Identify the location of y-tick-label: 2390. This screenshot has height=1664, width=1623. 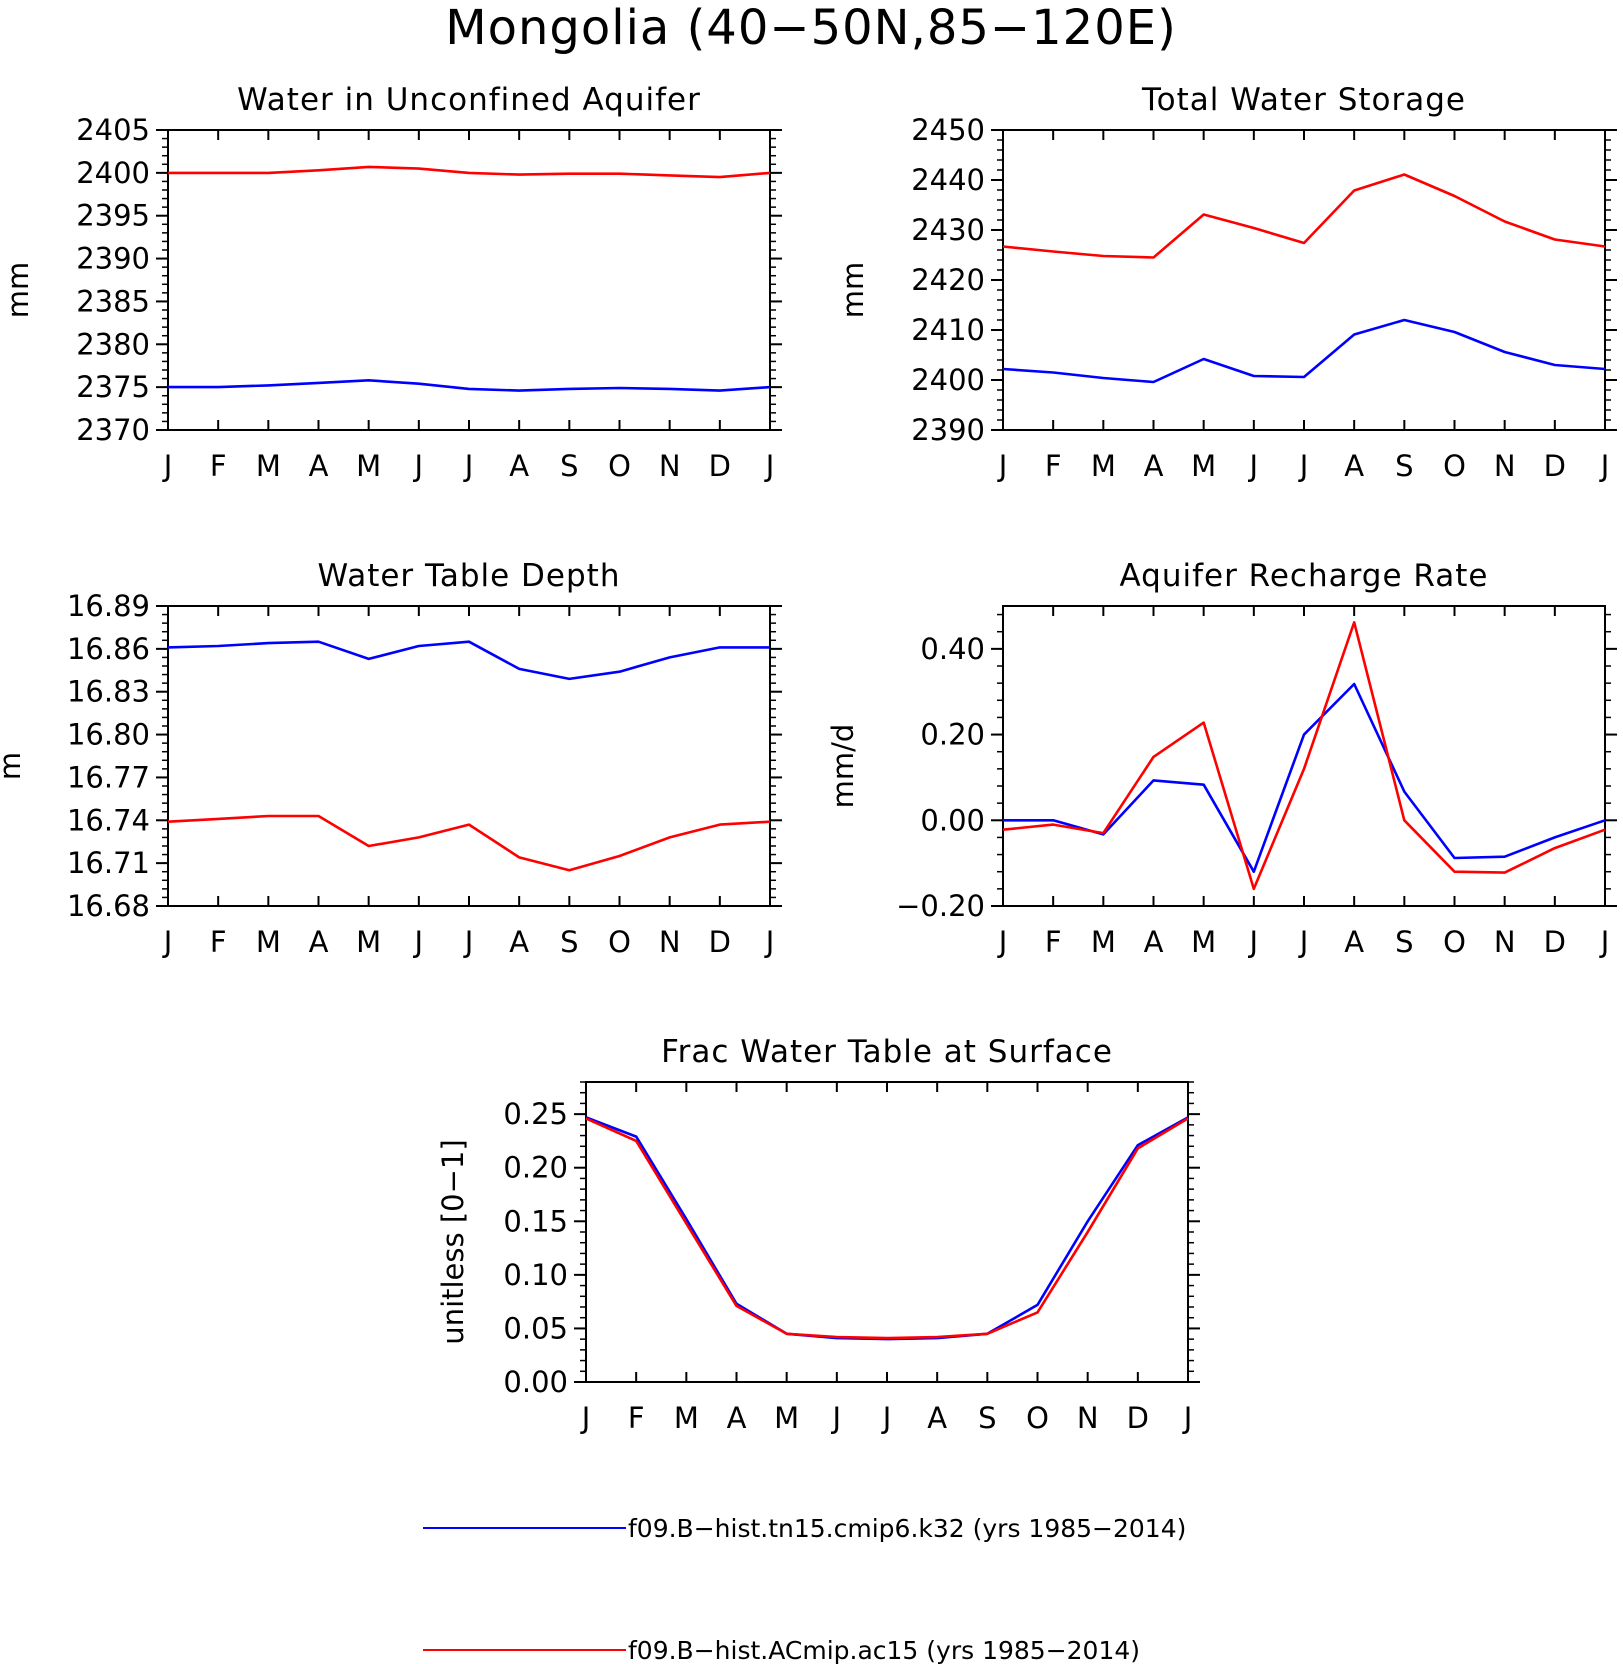
(948, 430).